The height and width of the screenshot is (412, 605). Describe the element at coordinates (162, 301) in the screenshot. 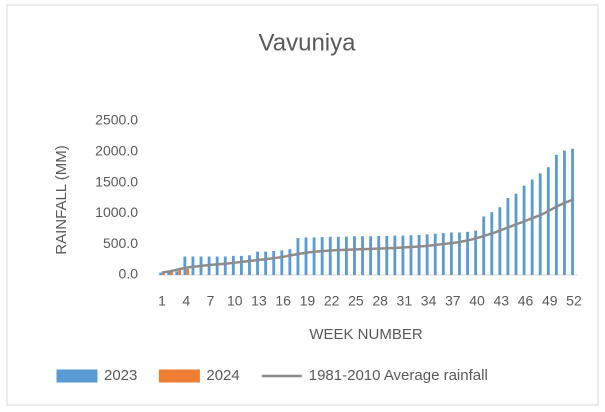

I see `x-tick-label: 1` at that location.